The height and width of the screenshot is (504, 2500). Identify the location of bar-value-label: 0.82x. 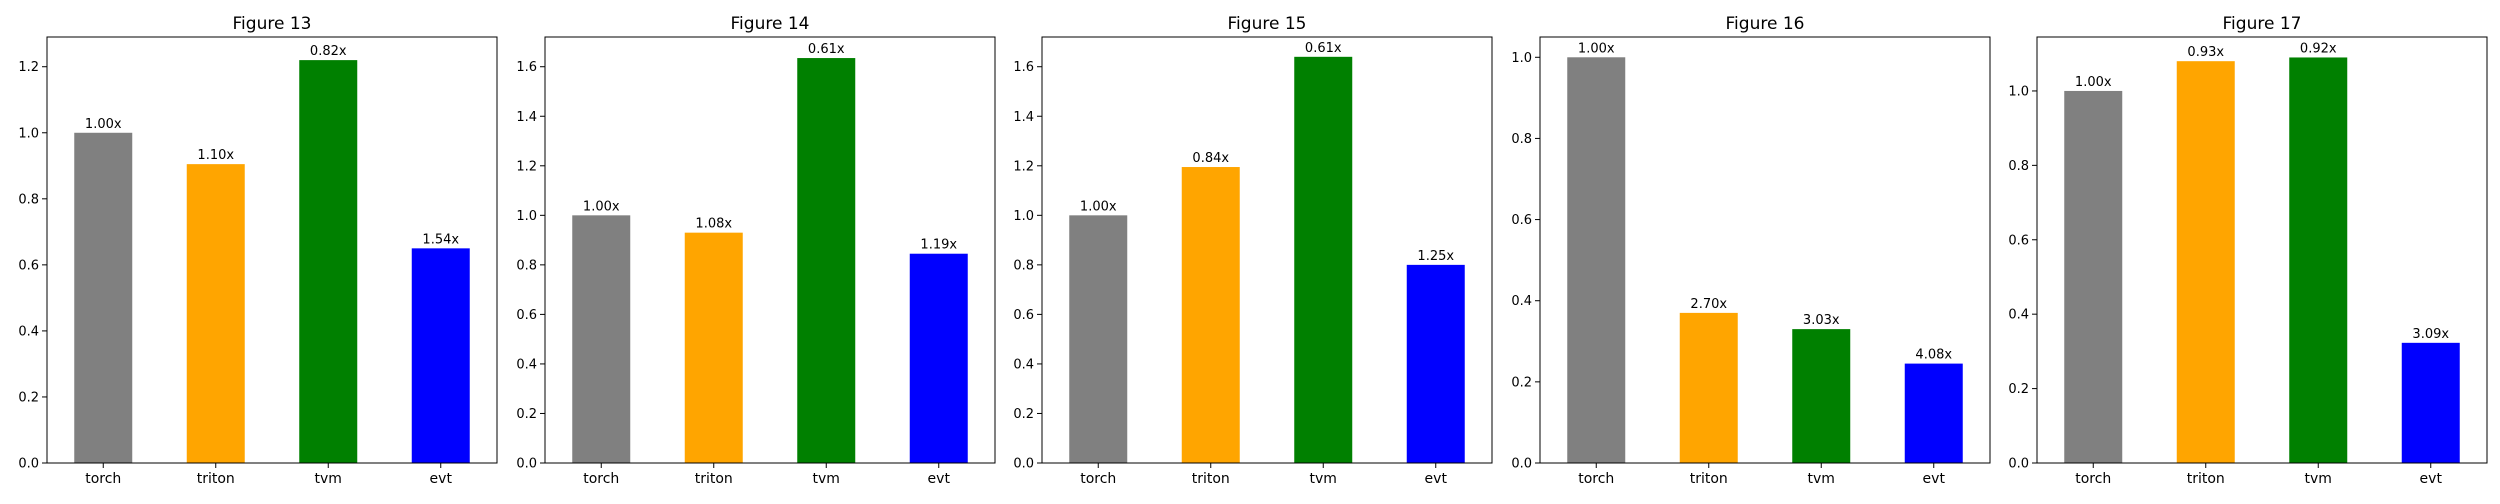
(328, 51).